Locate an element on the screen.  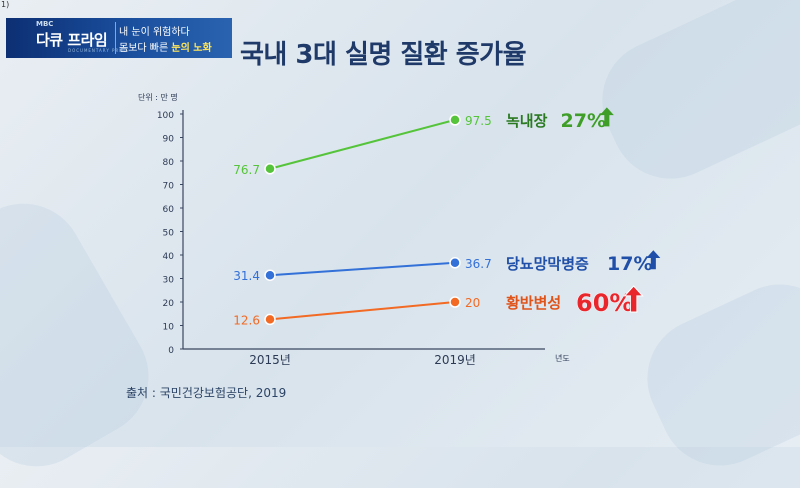
red-up-arrow is located at coordinates (633, 299).